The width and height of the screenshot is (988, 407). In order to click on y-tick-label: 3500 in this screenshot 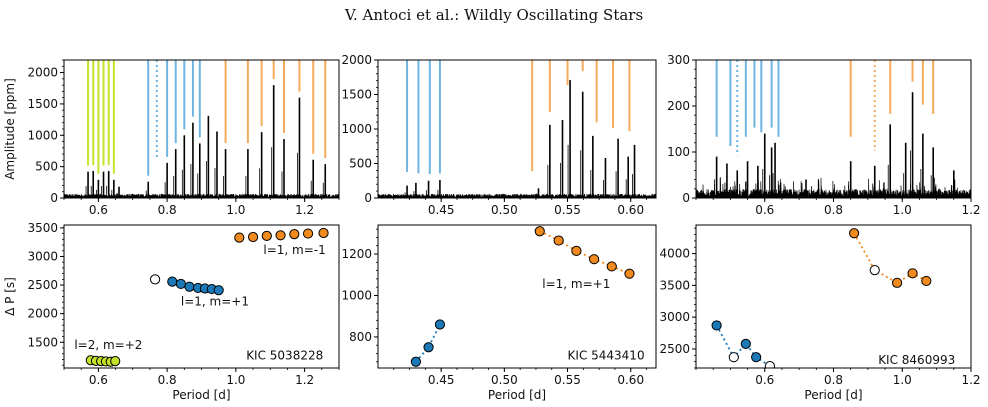, I will do `click(42, 228)`.